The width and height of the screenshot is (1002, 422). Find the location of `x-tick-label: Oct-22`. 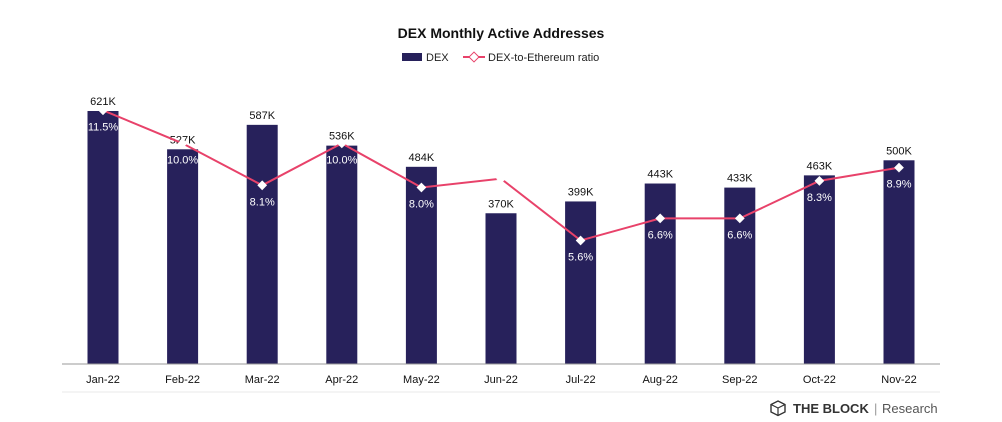

x-tick-label: Oct-22 is located at coordinates (819, 380).